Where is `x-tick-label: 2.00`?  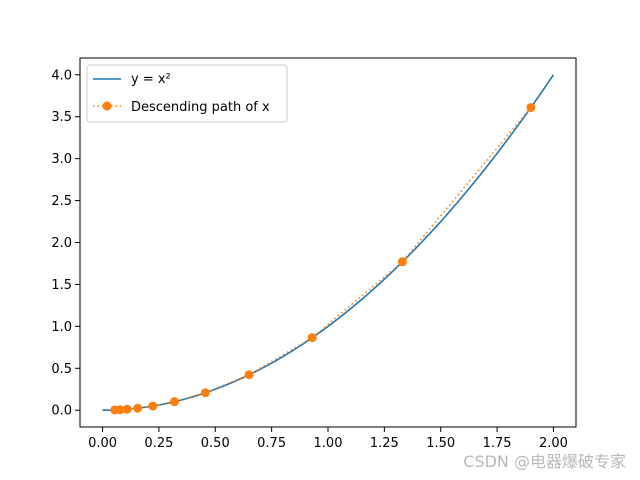 x-tick-label: 2.00 is located at coordinates (553, 443).